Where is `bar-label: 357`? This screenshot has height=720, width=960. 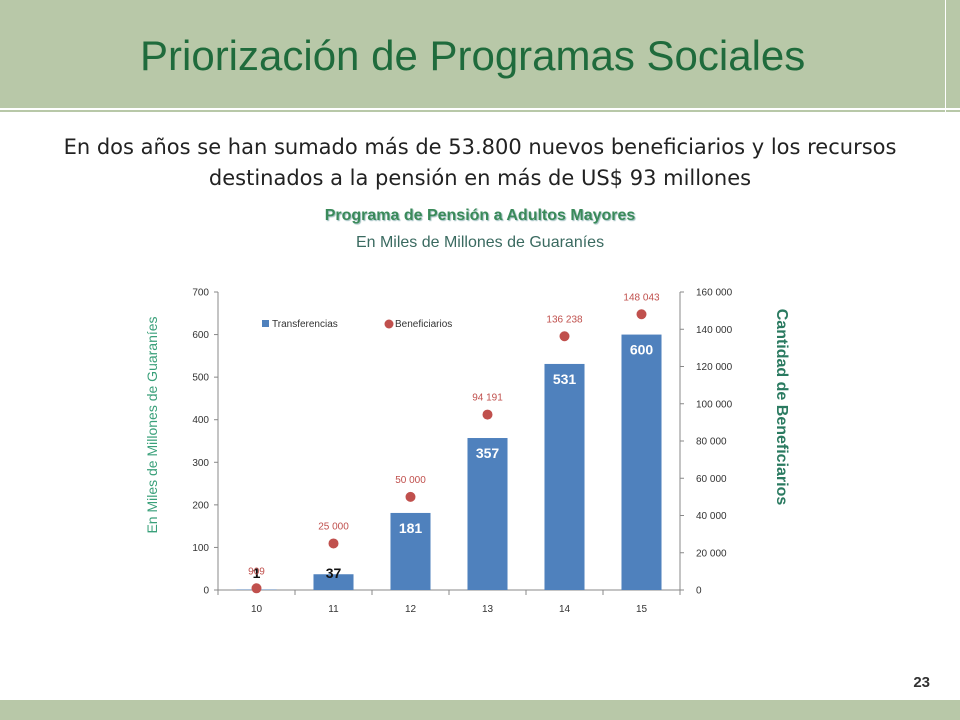
bar-label: 357 is located at coordinates (488, 453).